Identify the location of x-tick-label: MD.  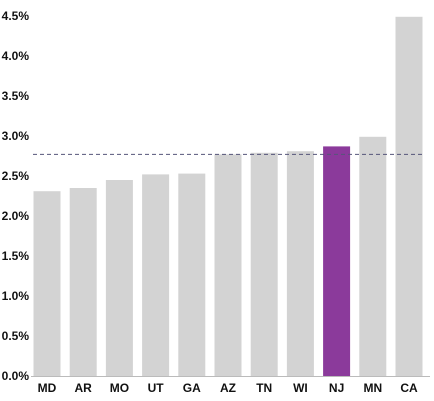
(47, 388).